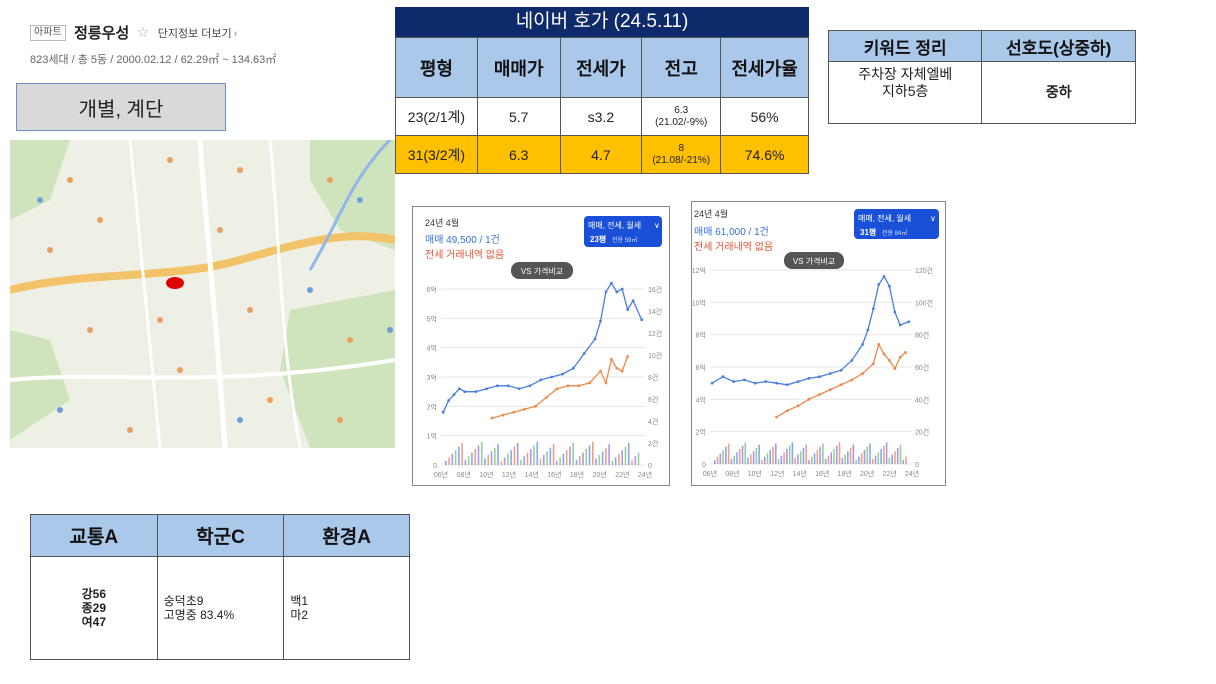  Describe the element at coordinates (432, 407) in the screenshot. I see `y-tick-label: 2억` at that location.